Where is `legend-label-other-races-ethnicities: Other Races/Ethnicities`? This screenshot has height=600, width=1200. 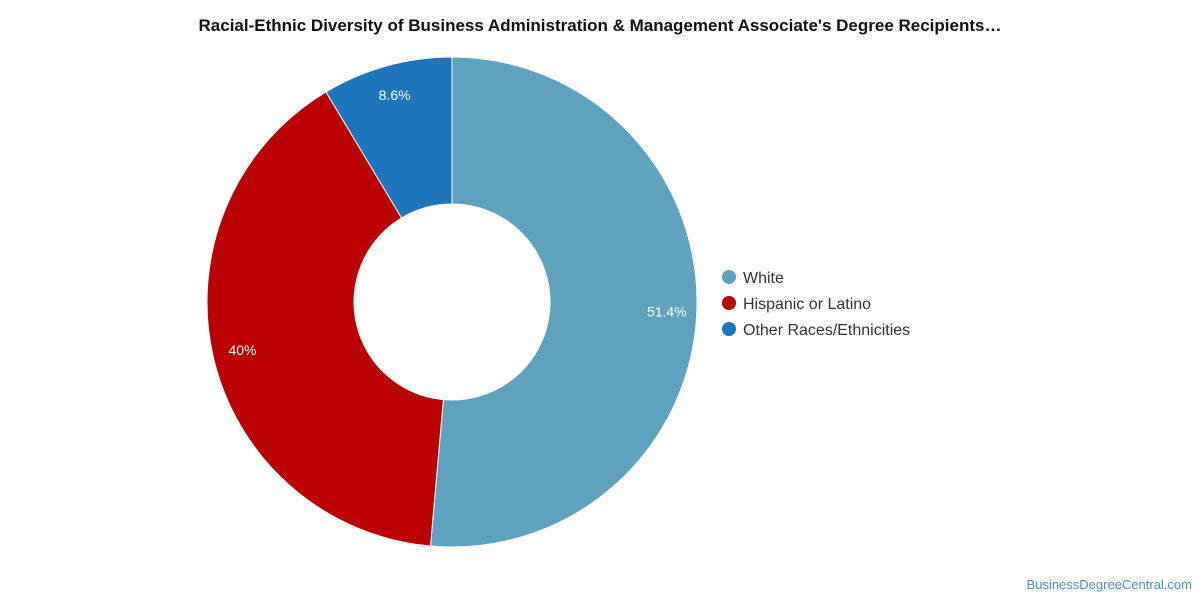
legend-label-other-races-ethnicities: Other Races/Ethnicities is located at coordinates (826, 330).